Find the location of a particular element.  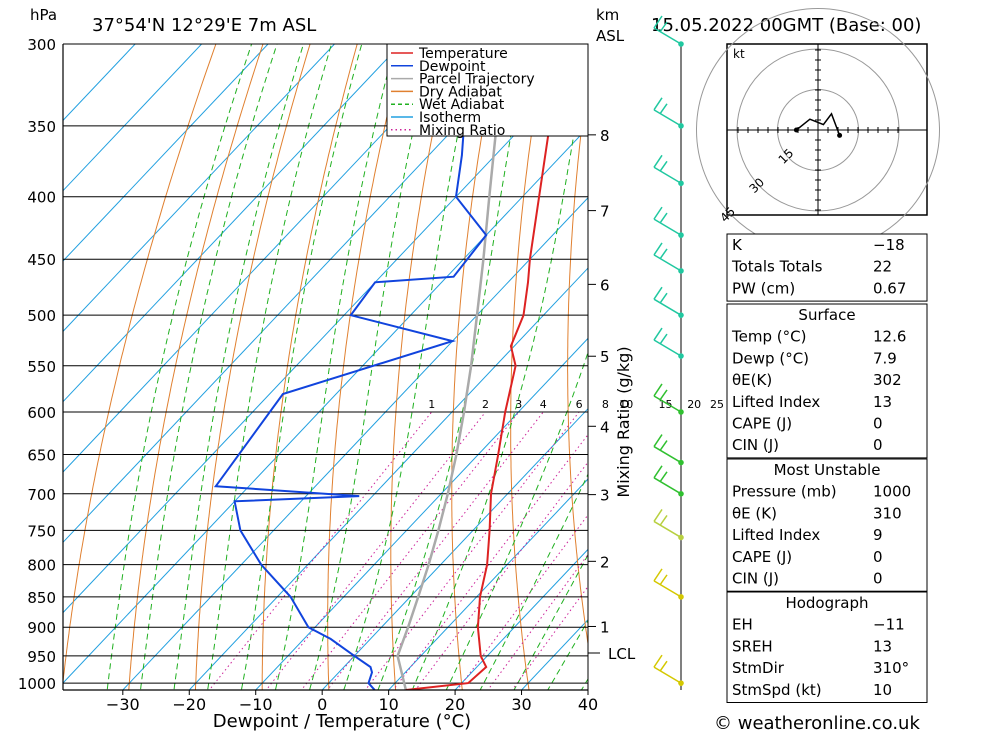

pressure-tick-label: 350 is located at coordinates (41, 127).